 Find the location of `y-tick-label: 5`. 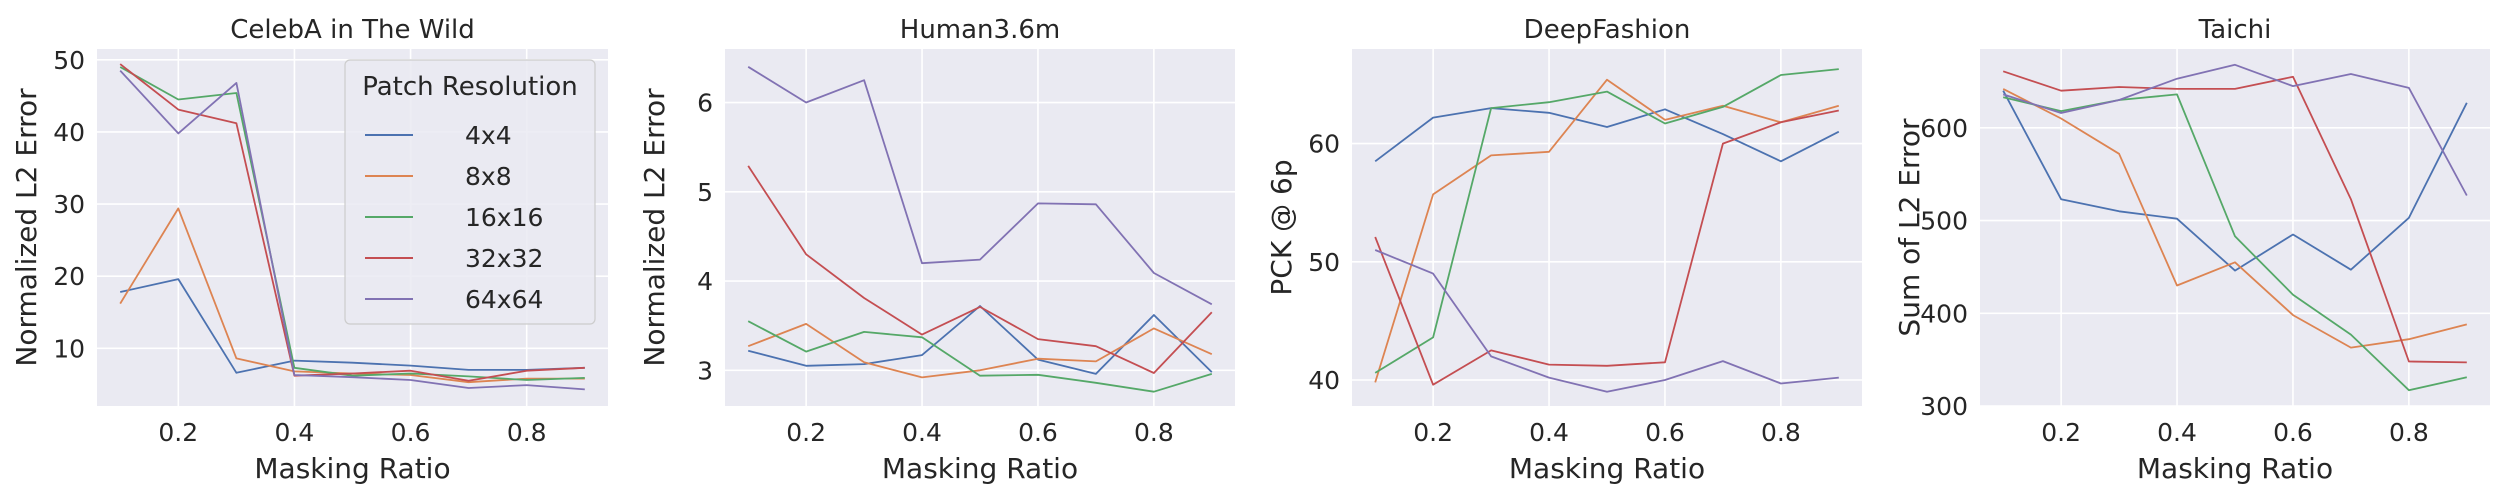

y-tick-label: 5 is located at coordinates (705, 192).